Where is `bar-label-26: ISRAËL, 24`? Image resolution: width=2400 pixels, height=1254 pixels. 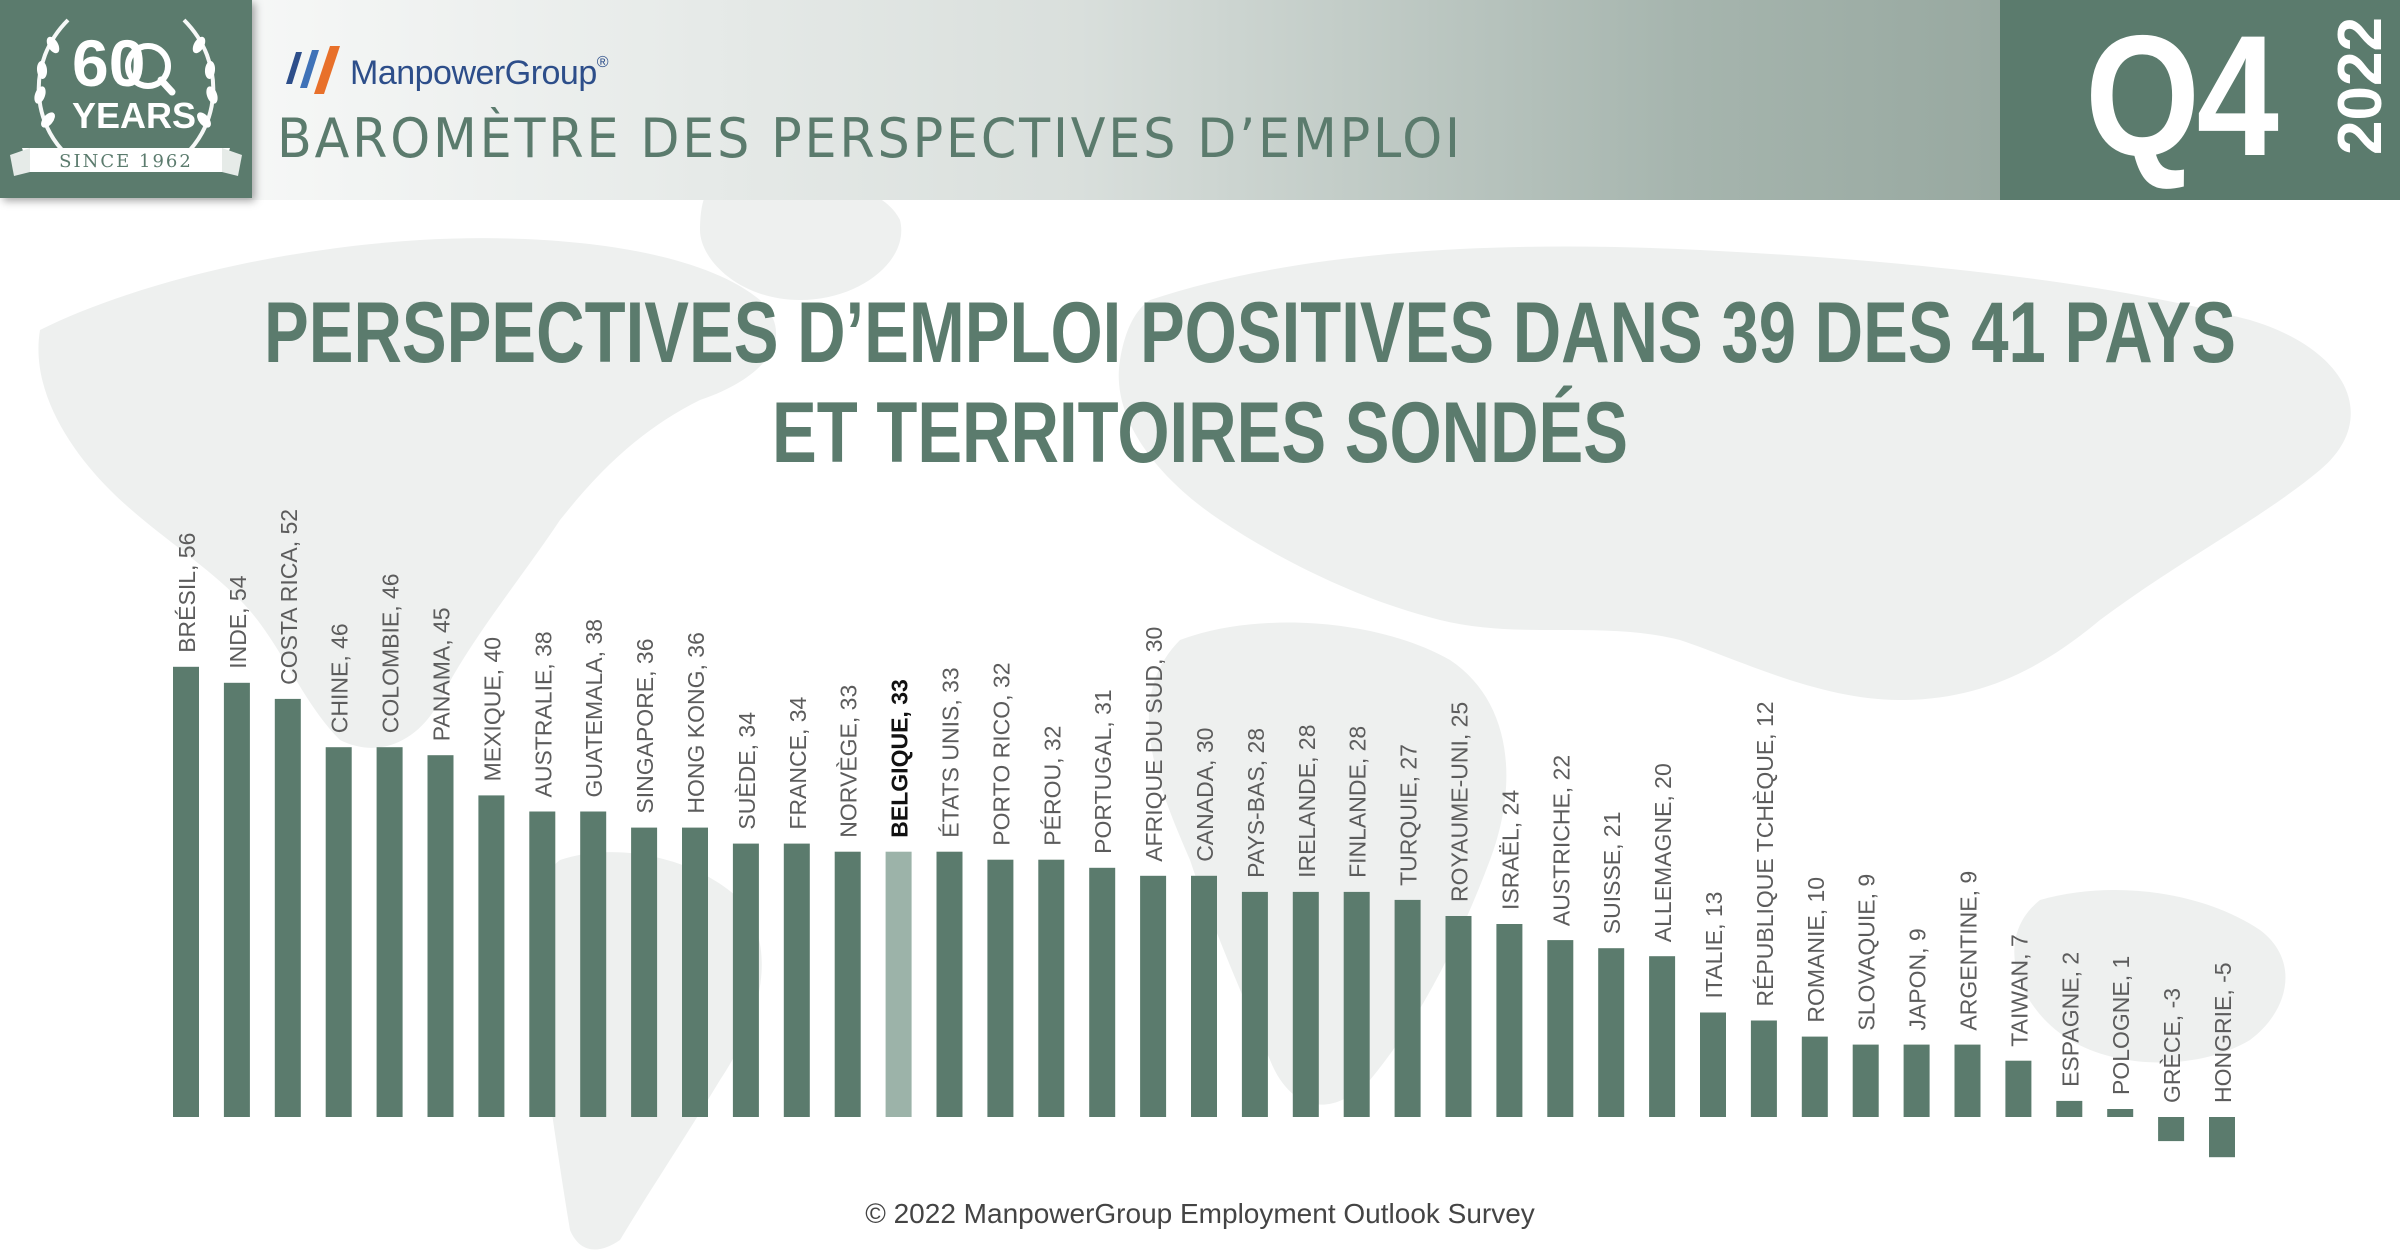
bar-label-26: ISRAËL, 24 is located at coordinates (1510, 850).